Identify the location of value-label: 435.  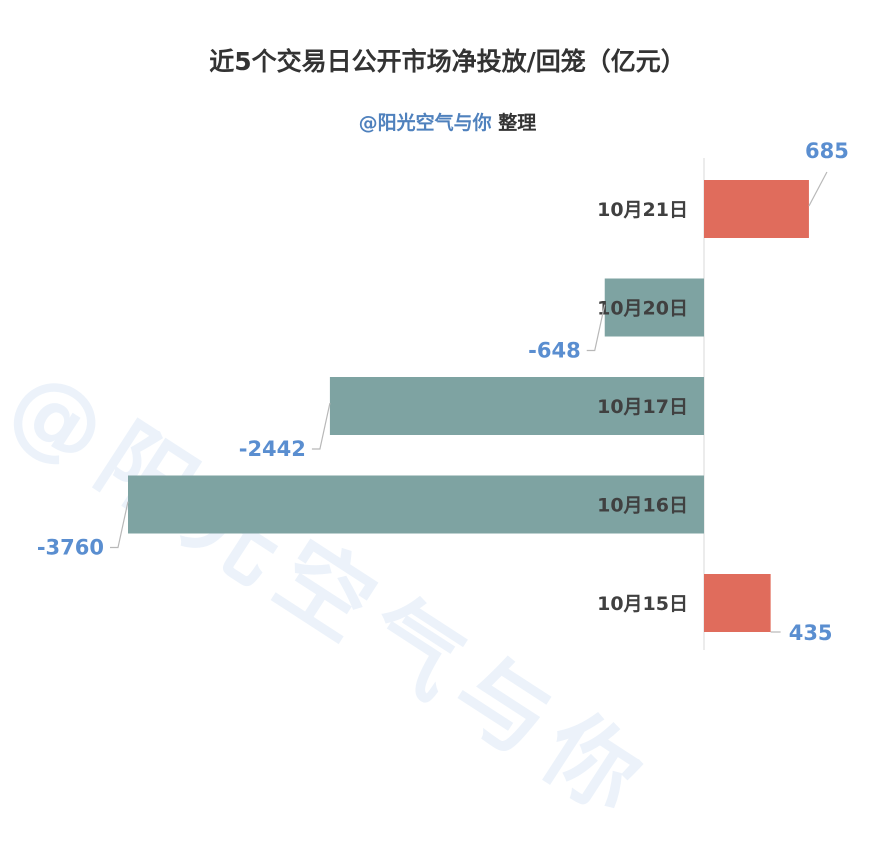
(811, 633).